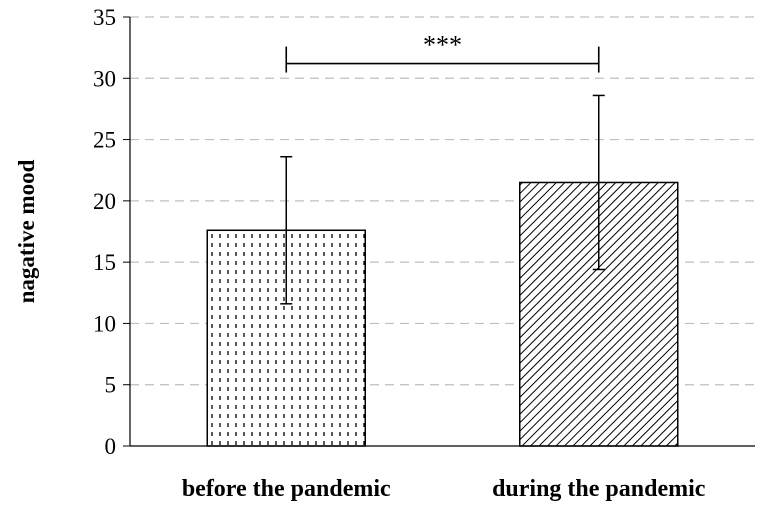 The height and width of the screenshot is (505, 765). I want to click on y-tick-label: 5, so click(111, 385).